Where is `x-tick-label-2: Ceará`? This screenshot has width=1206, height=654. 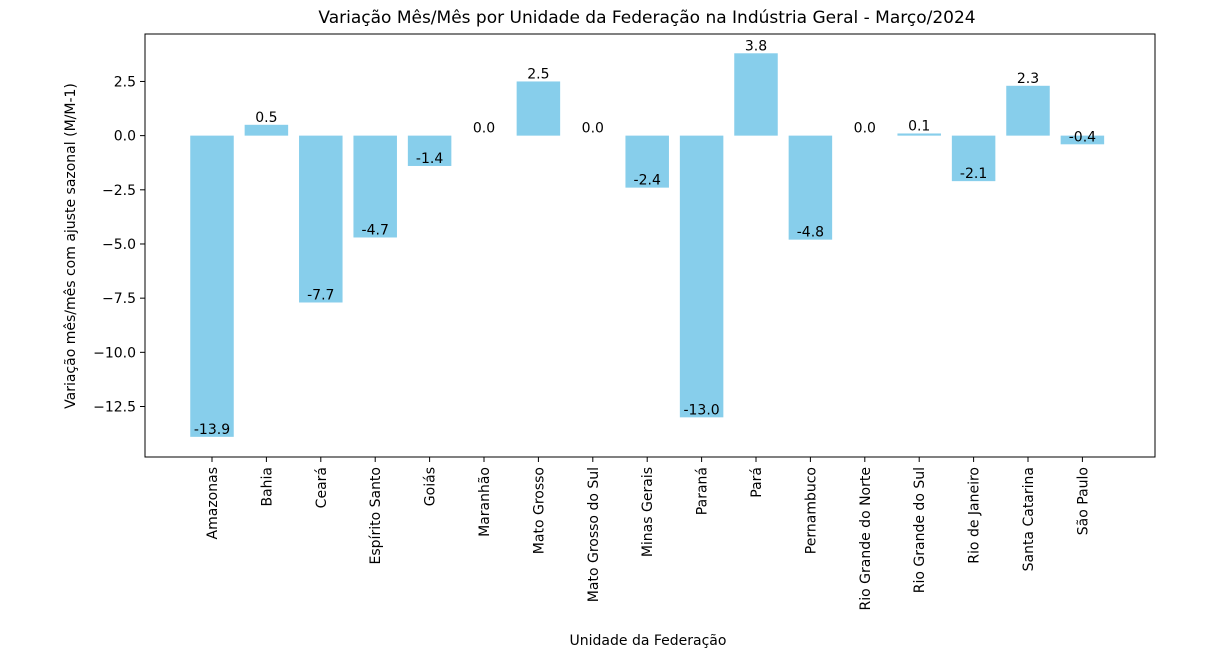
x-tick-label-2: Ceará is located at coordinates (322, 487).